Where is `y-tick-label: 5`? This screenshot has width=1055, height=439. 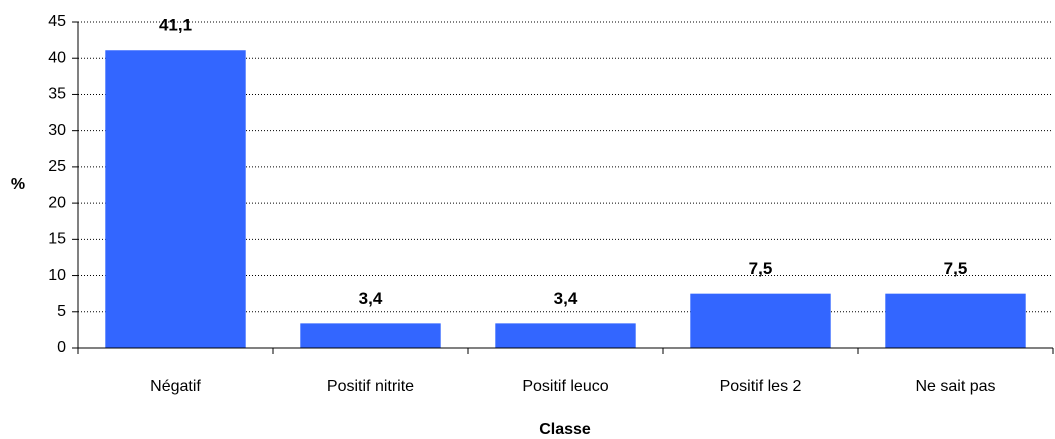
y-tick-label: 5 is located at coordinates (61, 311).